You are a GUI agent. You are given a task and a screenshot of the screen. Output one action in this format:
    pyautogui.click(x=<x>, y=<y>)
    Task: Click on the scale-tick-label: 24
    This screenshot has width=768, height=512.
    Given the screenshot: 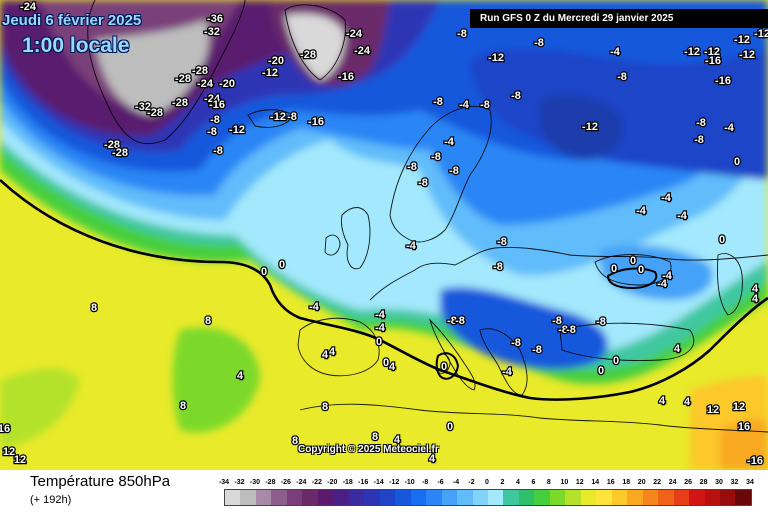 What is the action you would take?
    pyautogui.click(x=672, y=482)
    